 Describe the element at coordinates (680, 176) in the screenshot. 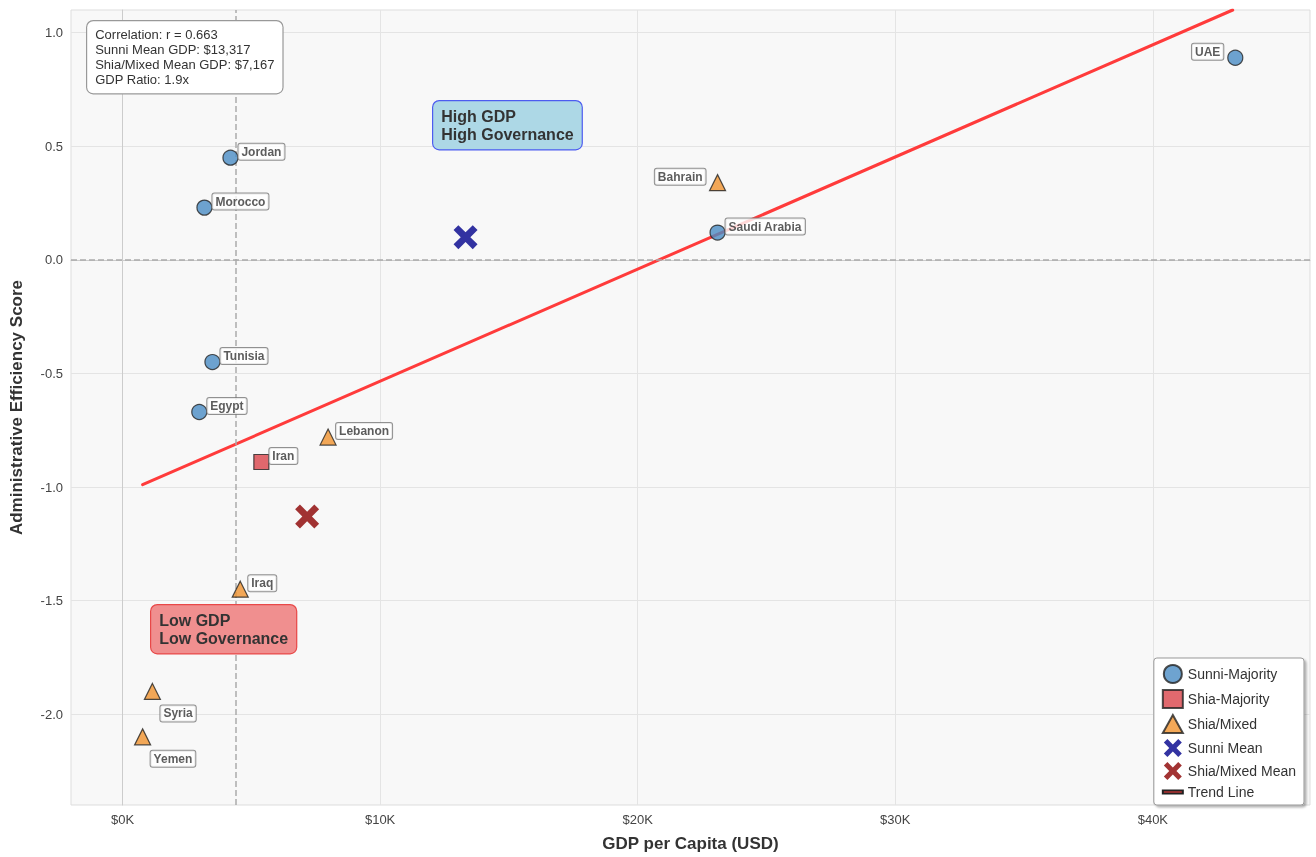

I see `data-label: Bahrain` at that location.